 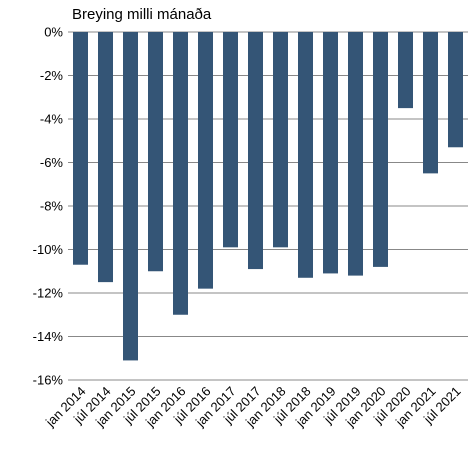 I want to click on y-tick-label: -6%, so click(x=52, y=162).